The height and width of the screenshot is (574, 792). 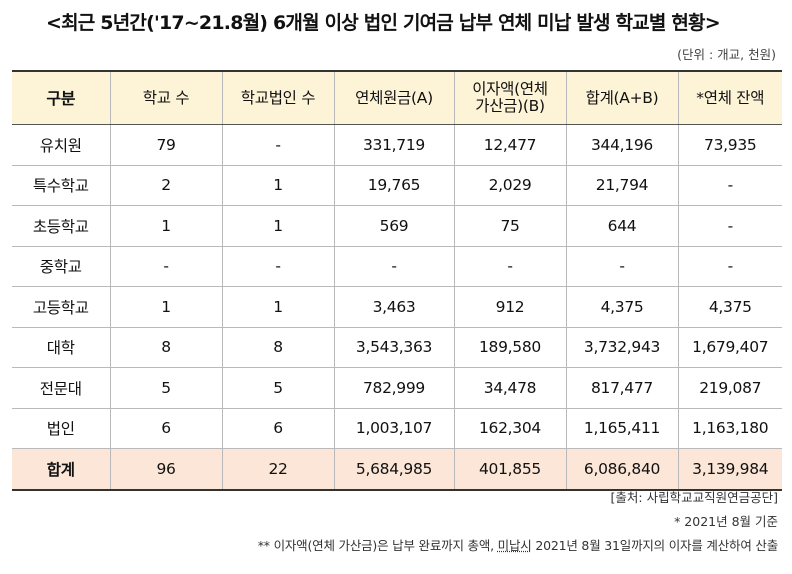 What do you see at coordinates (622, 347) in the screenshot?
I see `table-cell: 3,732,943` at bounding box center [622, 347].